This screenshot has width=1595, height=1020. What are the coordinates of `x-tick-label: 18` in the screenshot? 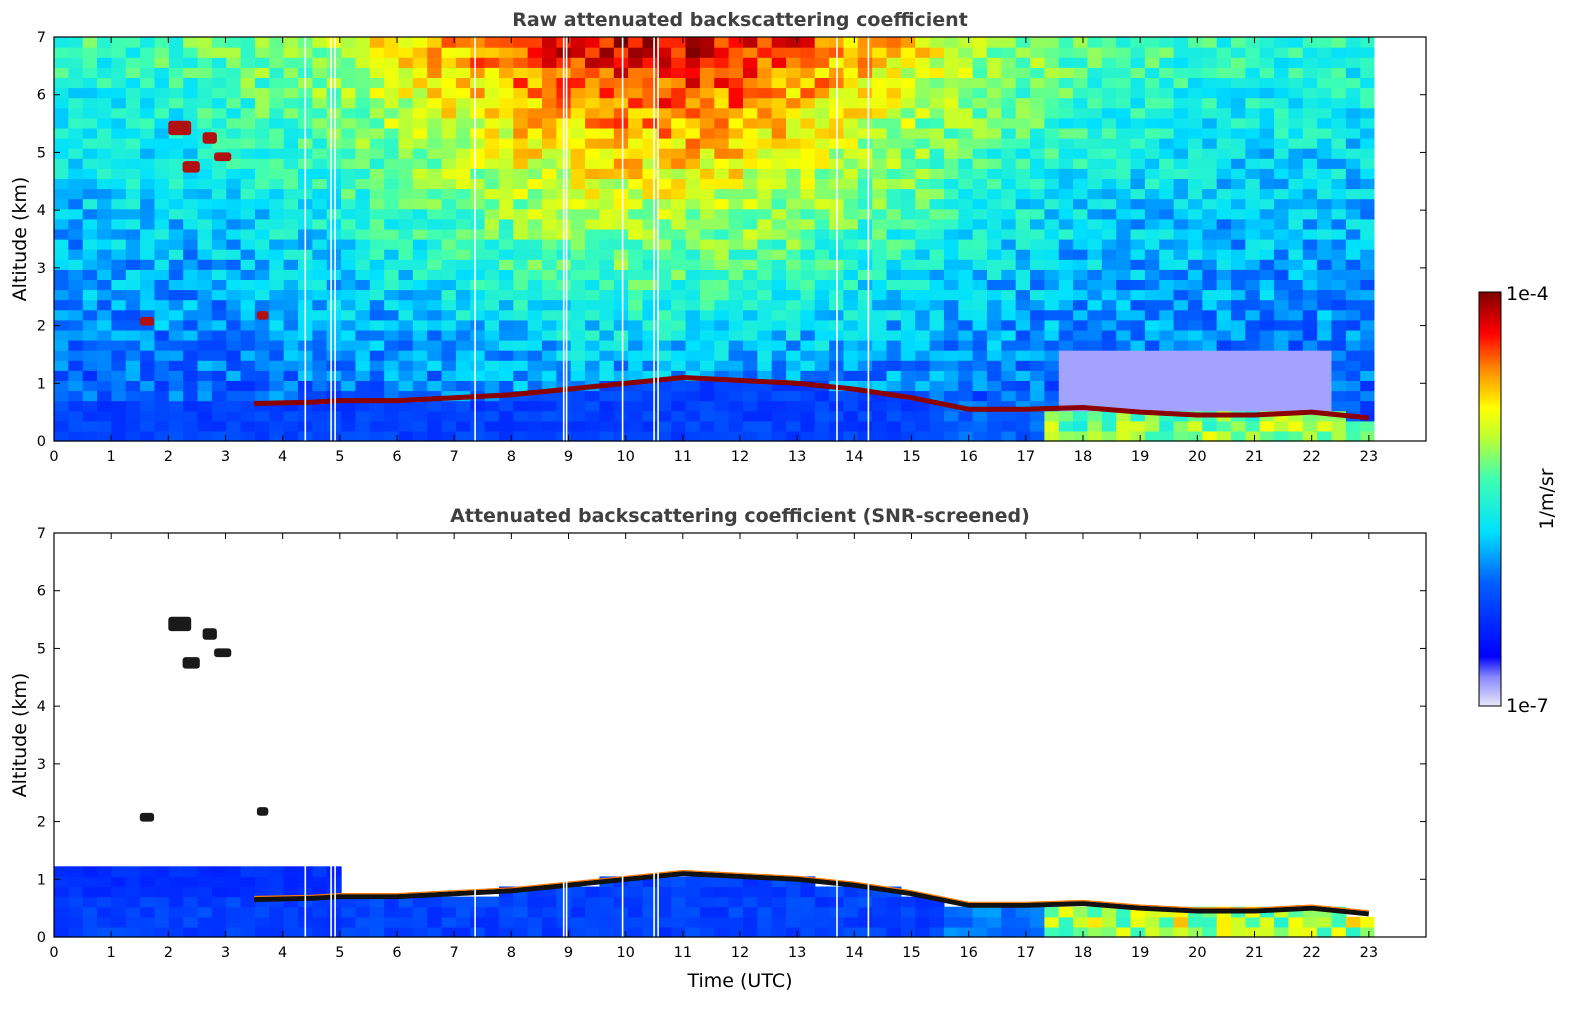 It's located at (1083, 953).